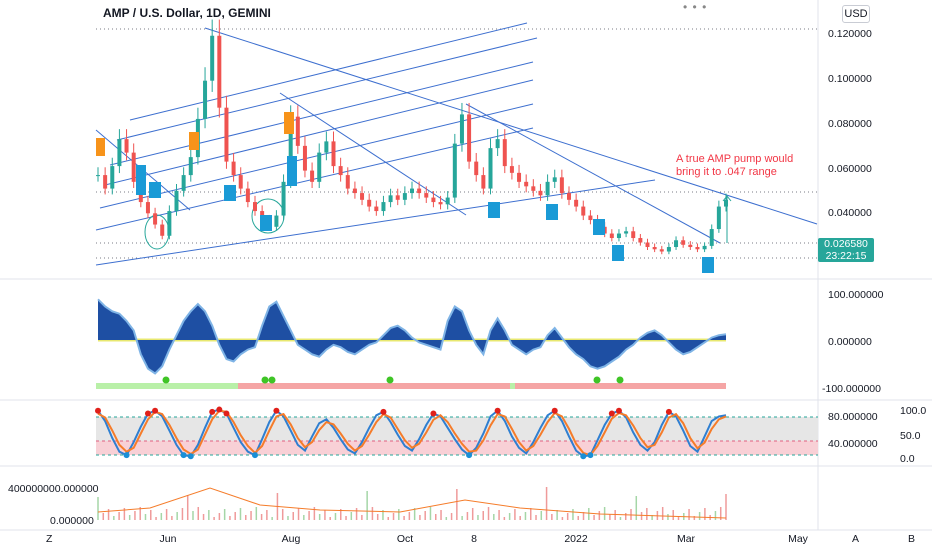  Describe the element at coordinates (412, 503) in the screenshot. I see `volume-series` at that location.